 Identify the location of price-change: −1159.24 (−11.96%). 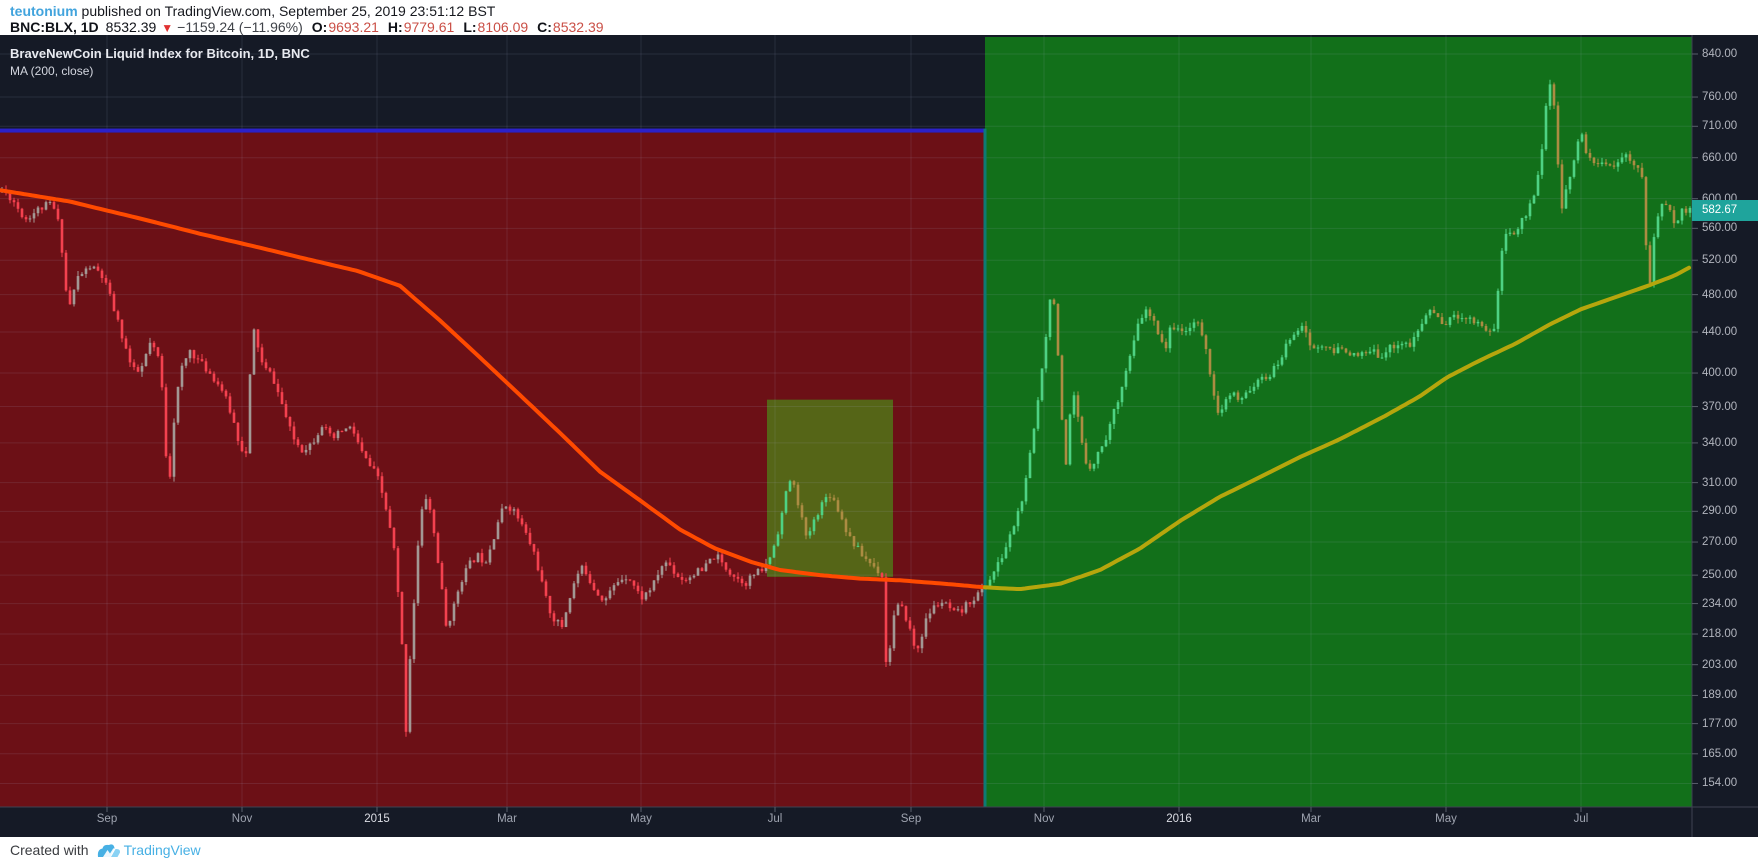
(240, 27).